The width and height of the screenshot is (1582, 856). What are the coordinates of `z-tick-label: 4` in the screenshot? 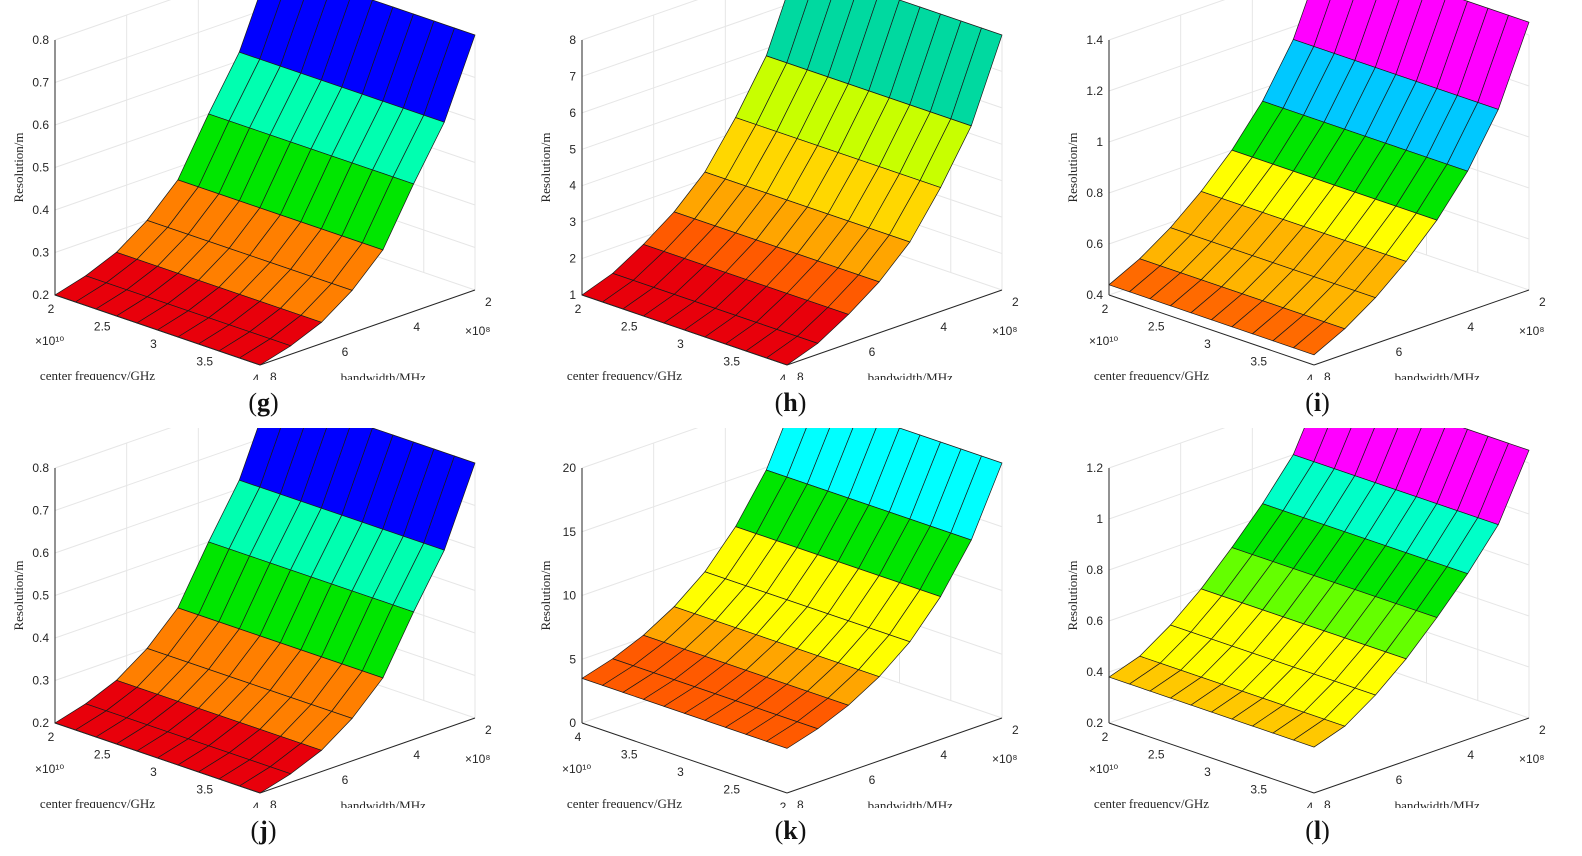 It's located at (572, 186).